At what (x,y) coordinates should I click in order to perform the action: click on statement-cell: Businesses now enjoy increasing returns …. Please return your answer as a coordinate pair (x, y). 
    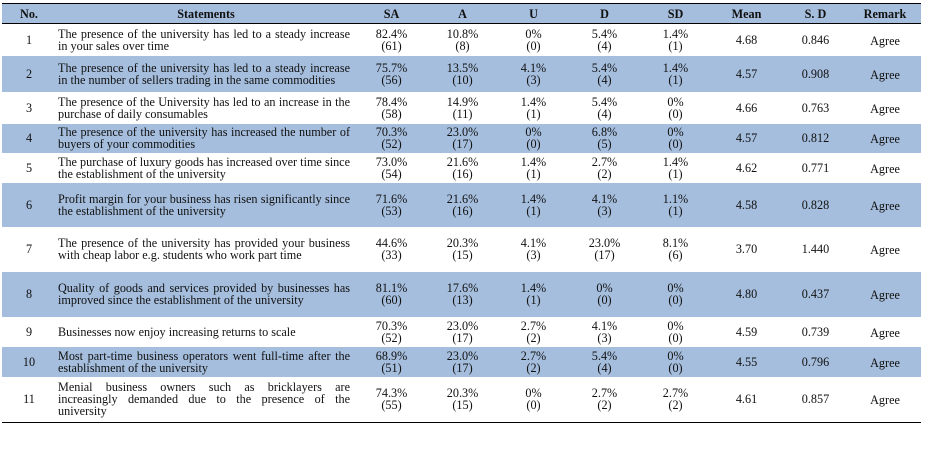
    Looking at the image, I should click on (206, 332).